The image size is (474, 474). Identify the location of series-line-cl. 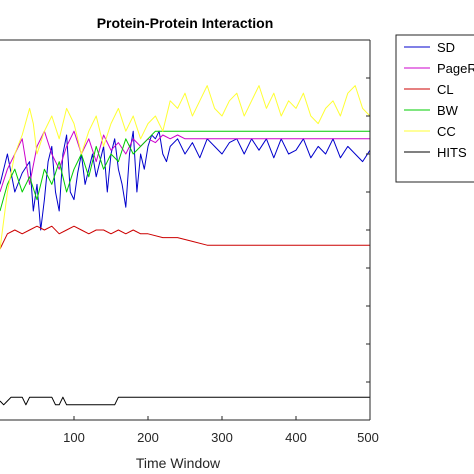
(185, 237).